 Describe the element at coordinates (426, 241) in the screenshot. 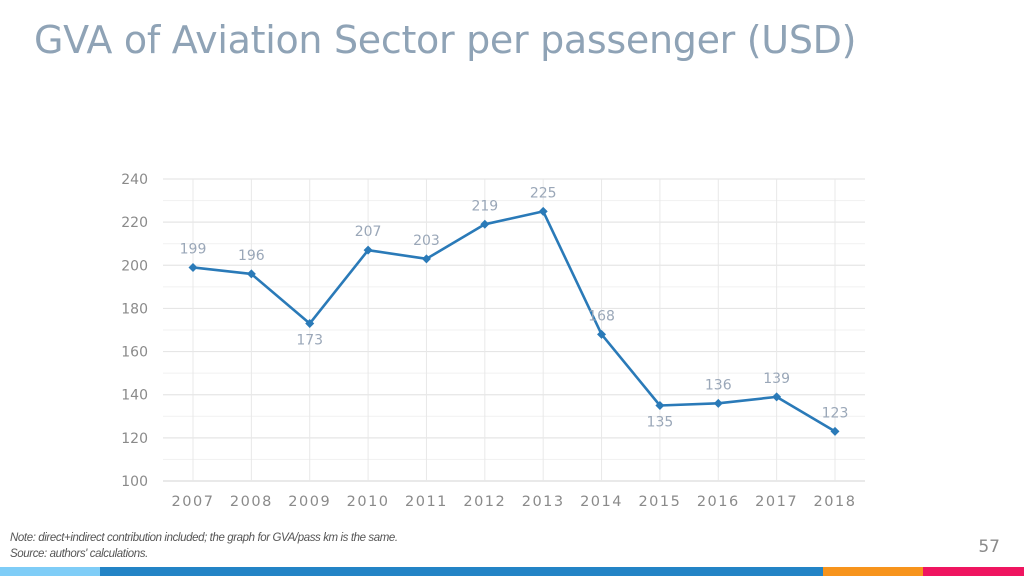

I see `data-label: 203` at that location.